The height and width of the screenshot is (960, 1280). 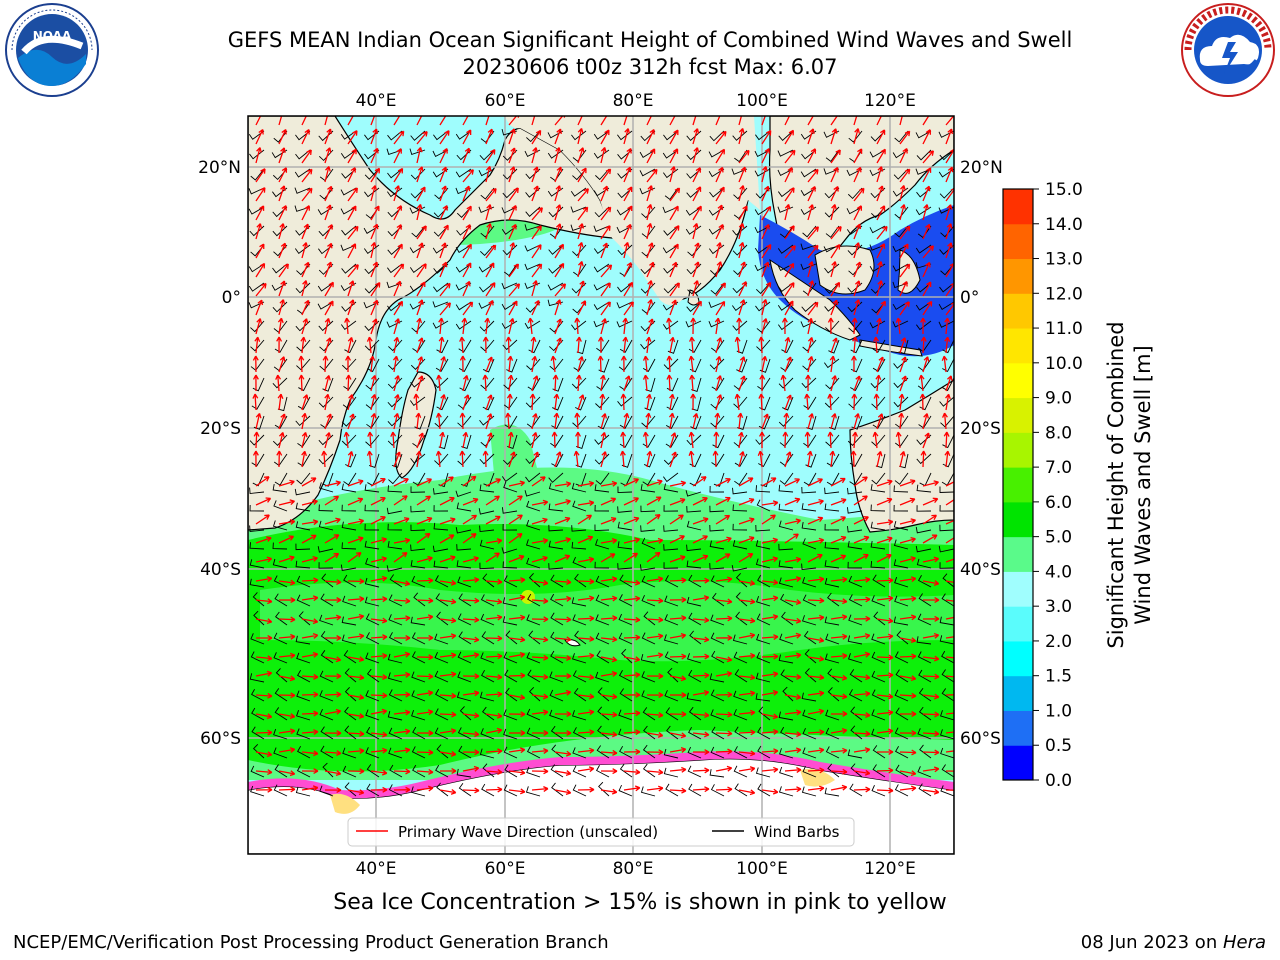 I want to click on legend-barb-label: Wind Barbs, so click(x=797, y=832).